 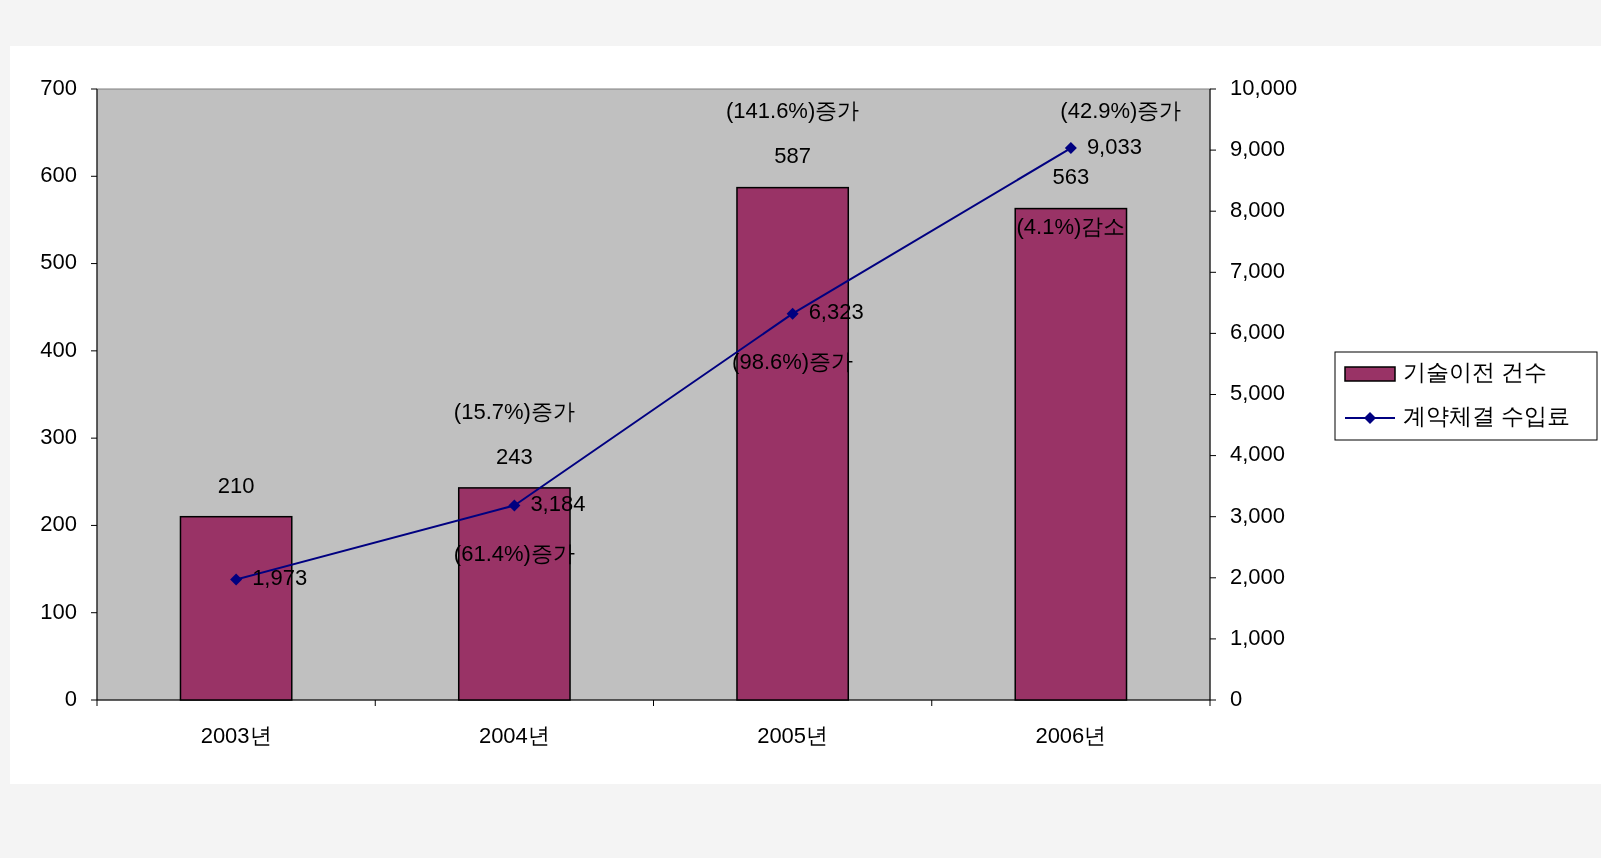 I want to click on x-tick-label: 2006년, so click(x=1071, y=735).